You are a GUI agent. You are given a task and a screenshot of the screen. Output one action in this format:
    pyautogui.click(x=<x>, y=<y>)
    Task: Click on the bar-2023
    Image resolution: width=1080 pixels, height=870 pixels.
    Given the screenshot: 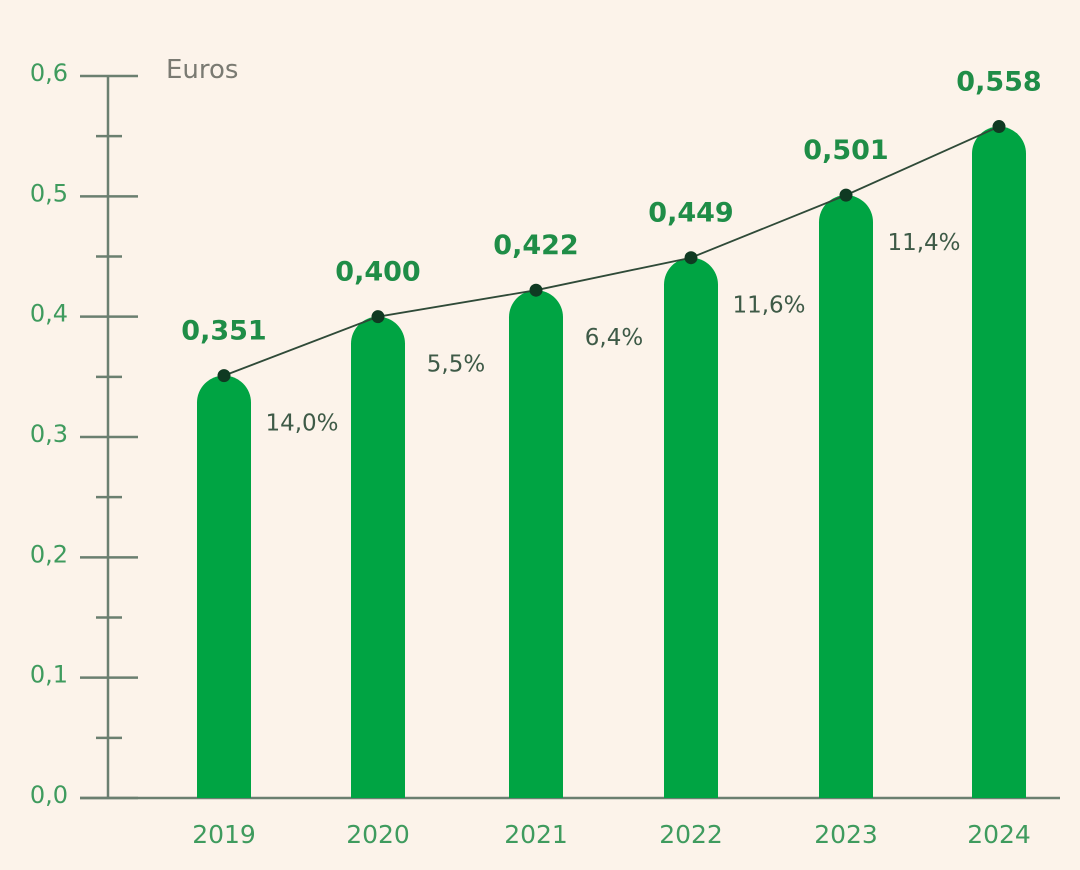 What is the action you would take?
    pyautogui.click(x=846, y=496)
    